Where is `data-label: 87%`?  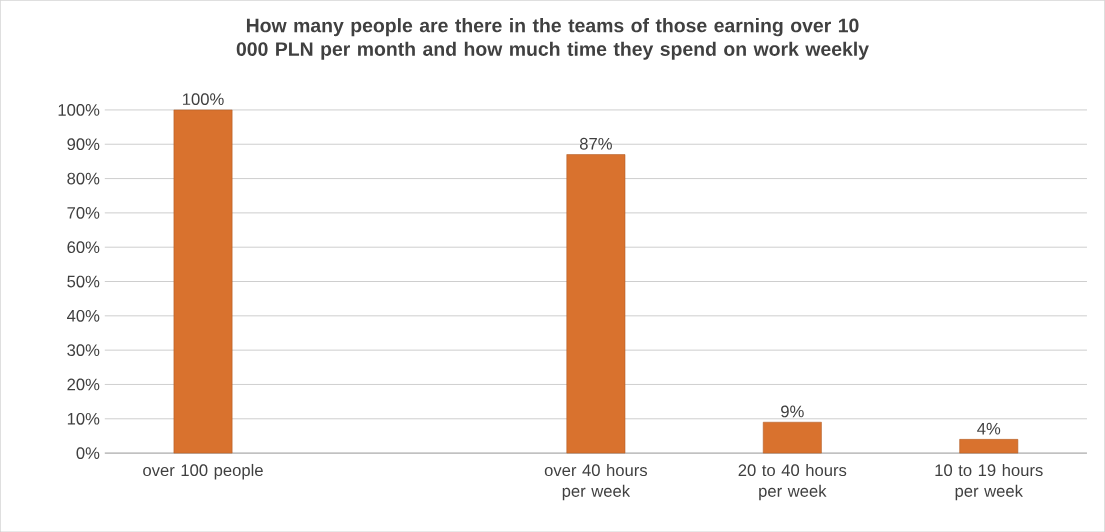
data-label: 87% is located at coordinates (595, 143).